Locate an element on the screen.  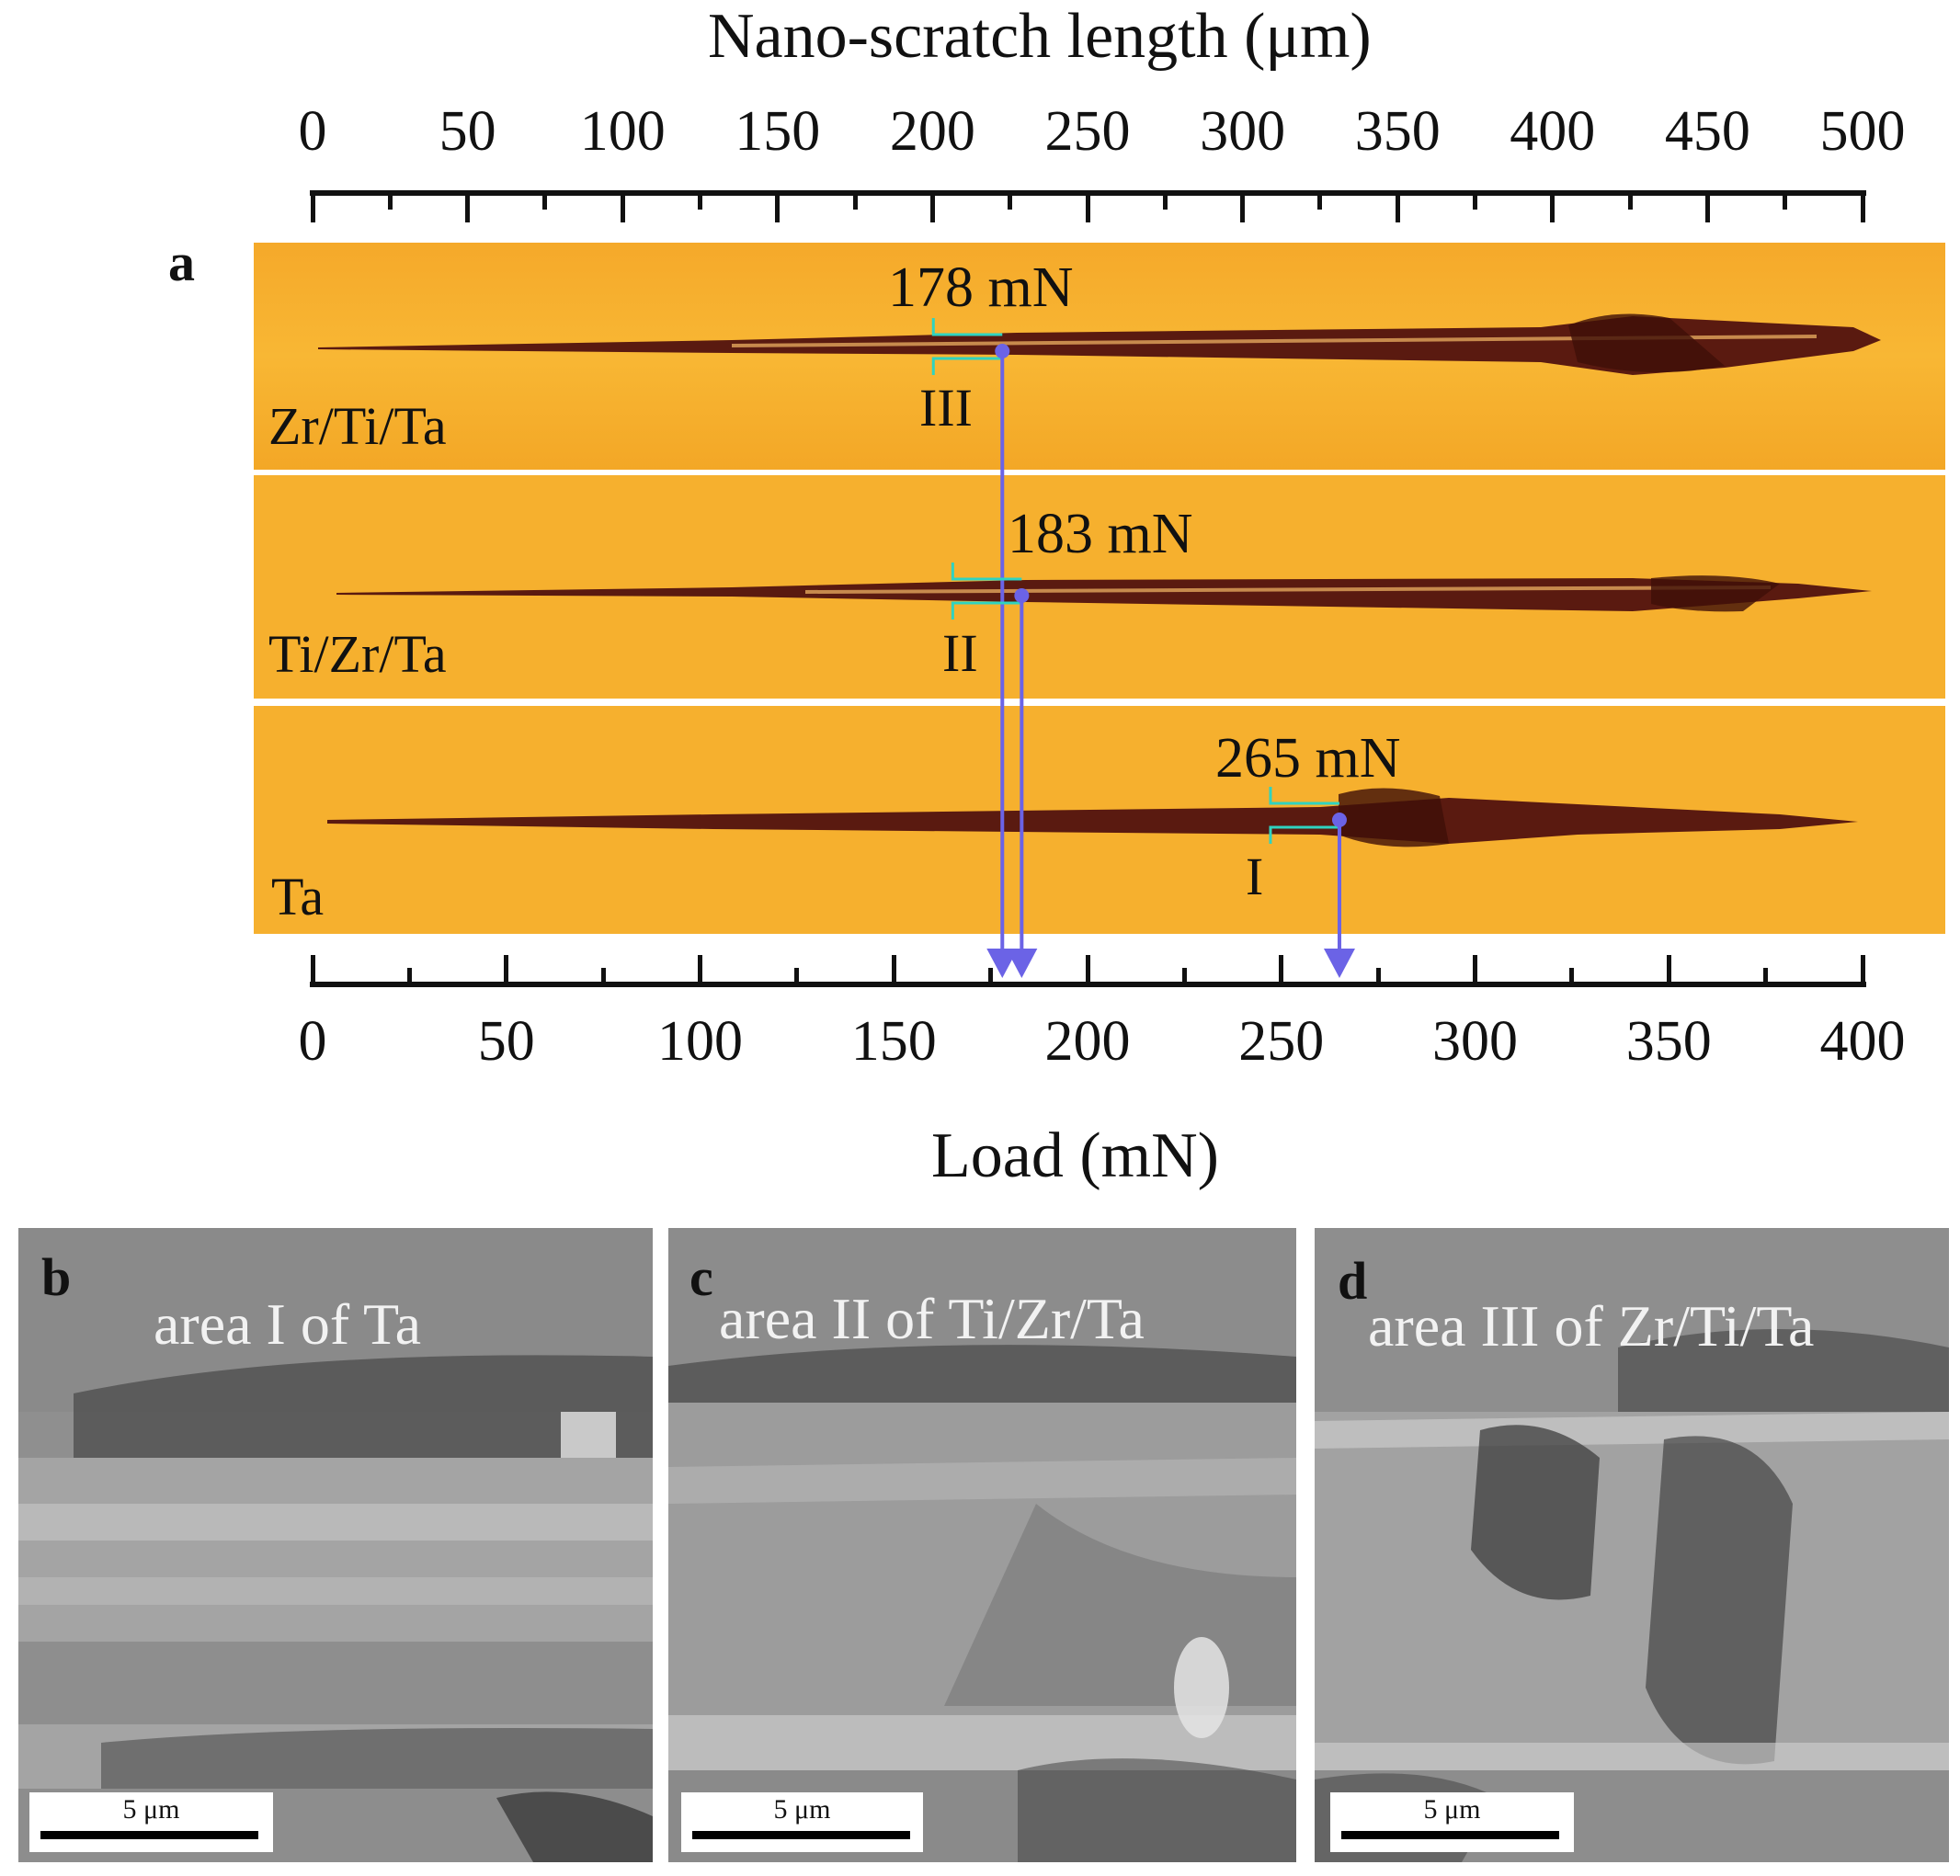
sem-title-b: area I of Ta is located at coordinates (288, 1324).